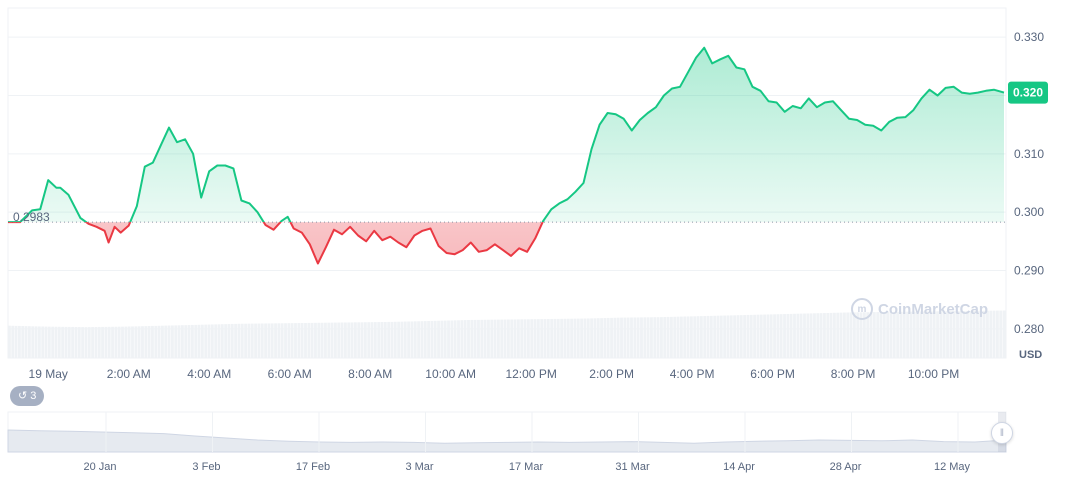  I want to click on y-tick-label: 0.300, so click(1029, 212).